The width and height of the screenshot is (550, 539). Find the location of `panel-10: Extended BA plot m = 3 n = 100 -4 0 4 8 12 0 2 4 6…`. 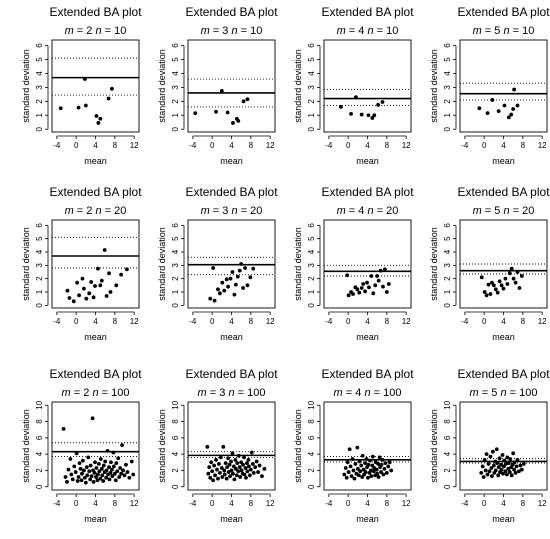

panel-10: Extended BA plot m = 3 n = 100 -4 0 4 8 12 0 2 4 6… is located at coordinates (217, 445).